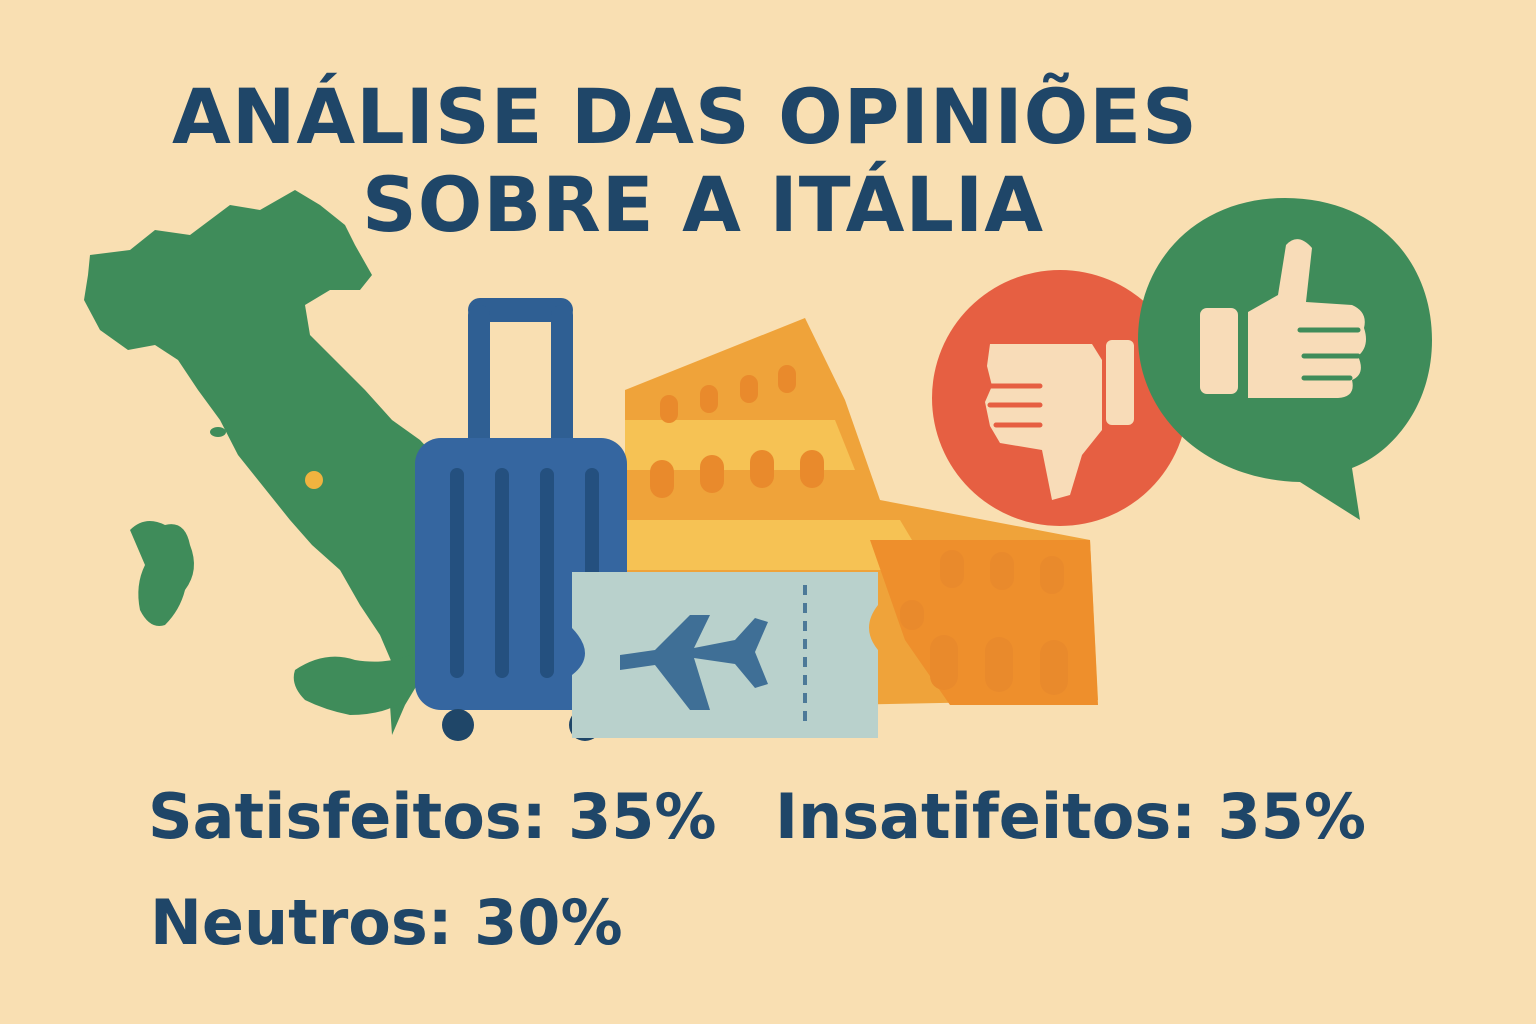  I want to click on thumbs-up-icon, so click(1285, 359).